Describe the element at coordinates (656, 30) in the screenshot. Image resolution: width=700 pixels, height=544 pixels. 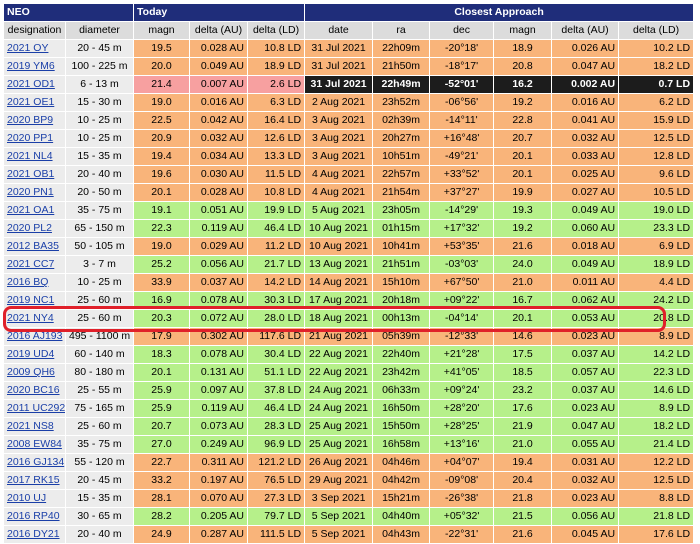
I see `column-header: delta (LD)` at that location.